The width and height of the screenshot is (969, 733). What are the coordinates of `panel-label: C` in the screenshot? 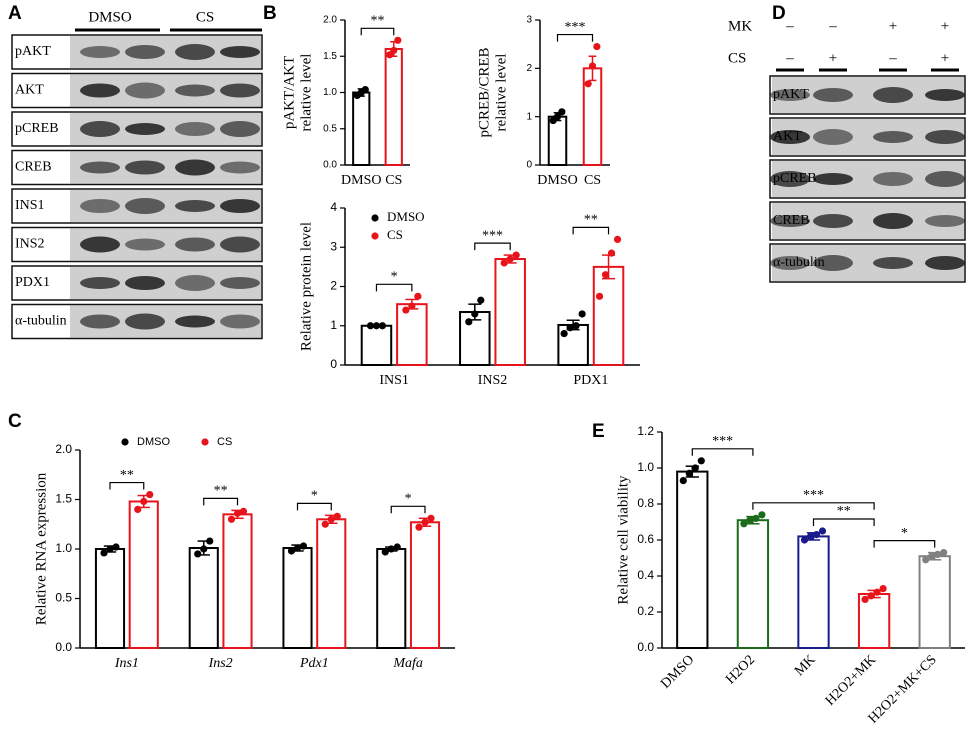 It's located at (15, 421).